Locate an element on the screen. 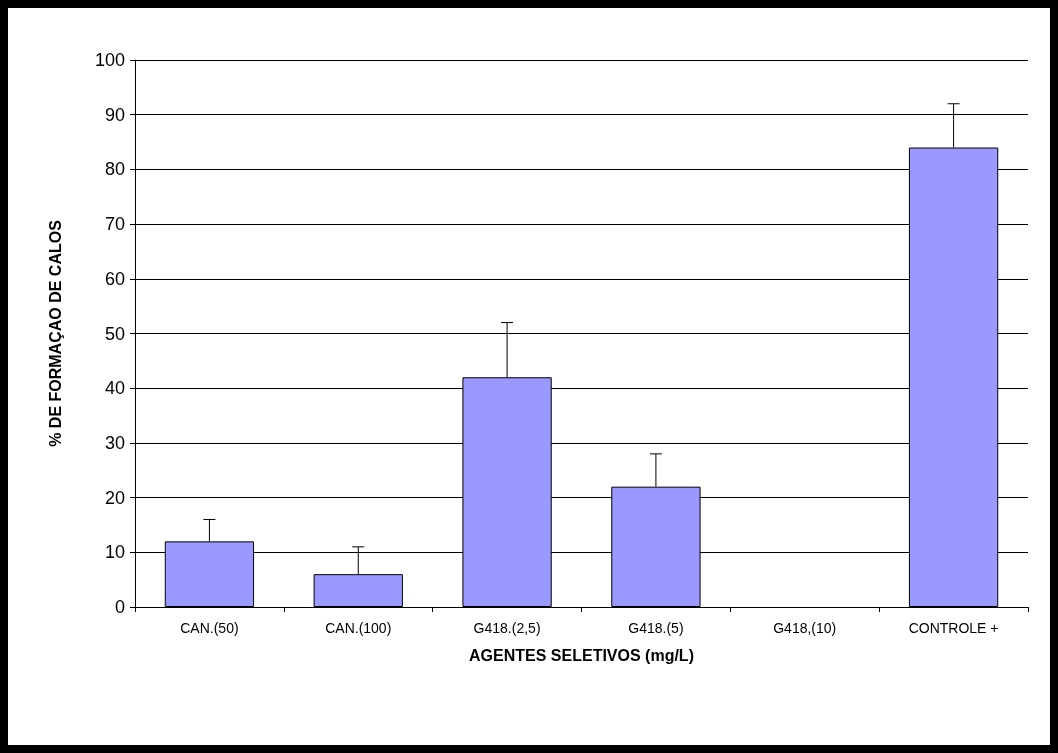 The width and height of the screenshot is (1058, 753). y-tick-label: 90 is located at coordinates (114, 114).